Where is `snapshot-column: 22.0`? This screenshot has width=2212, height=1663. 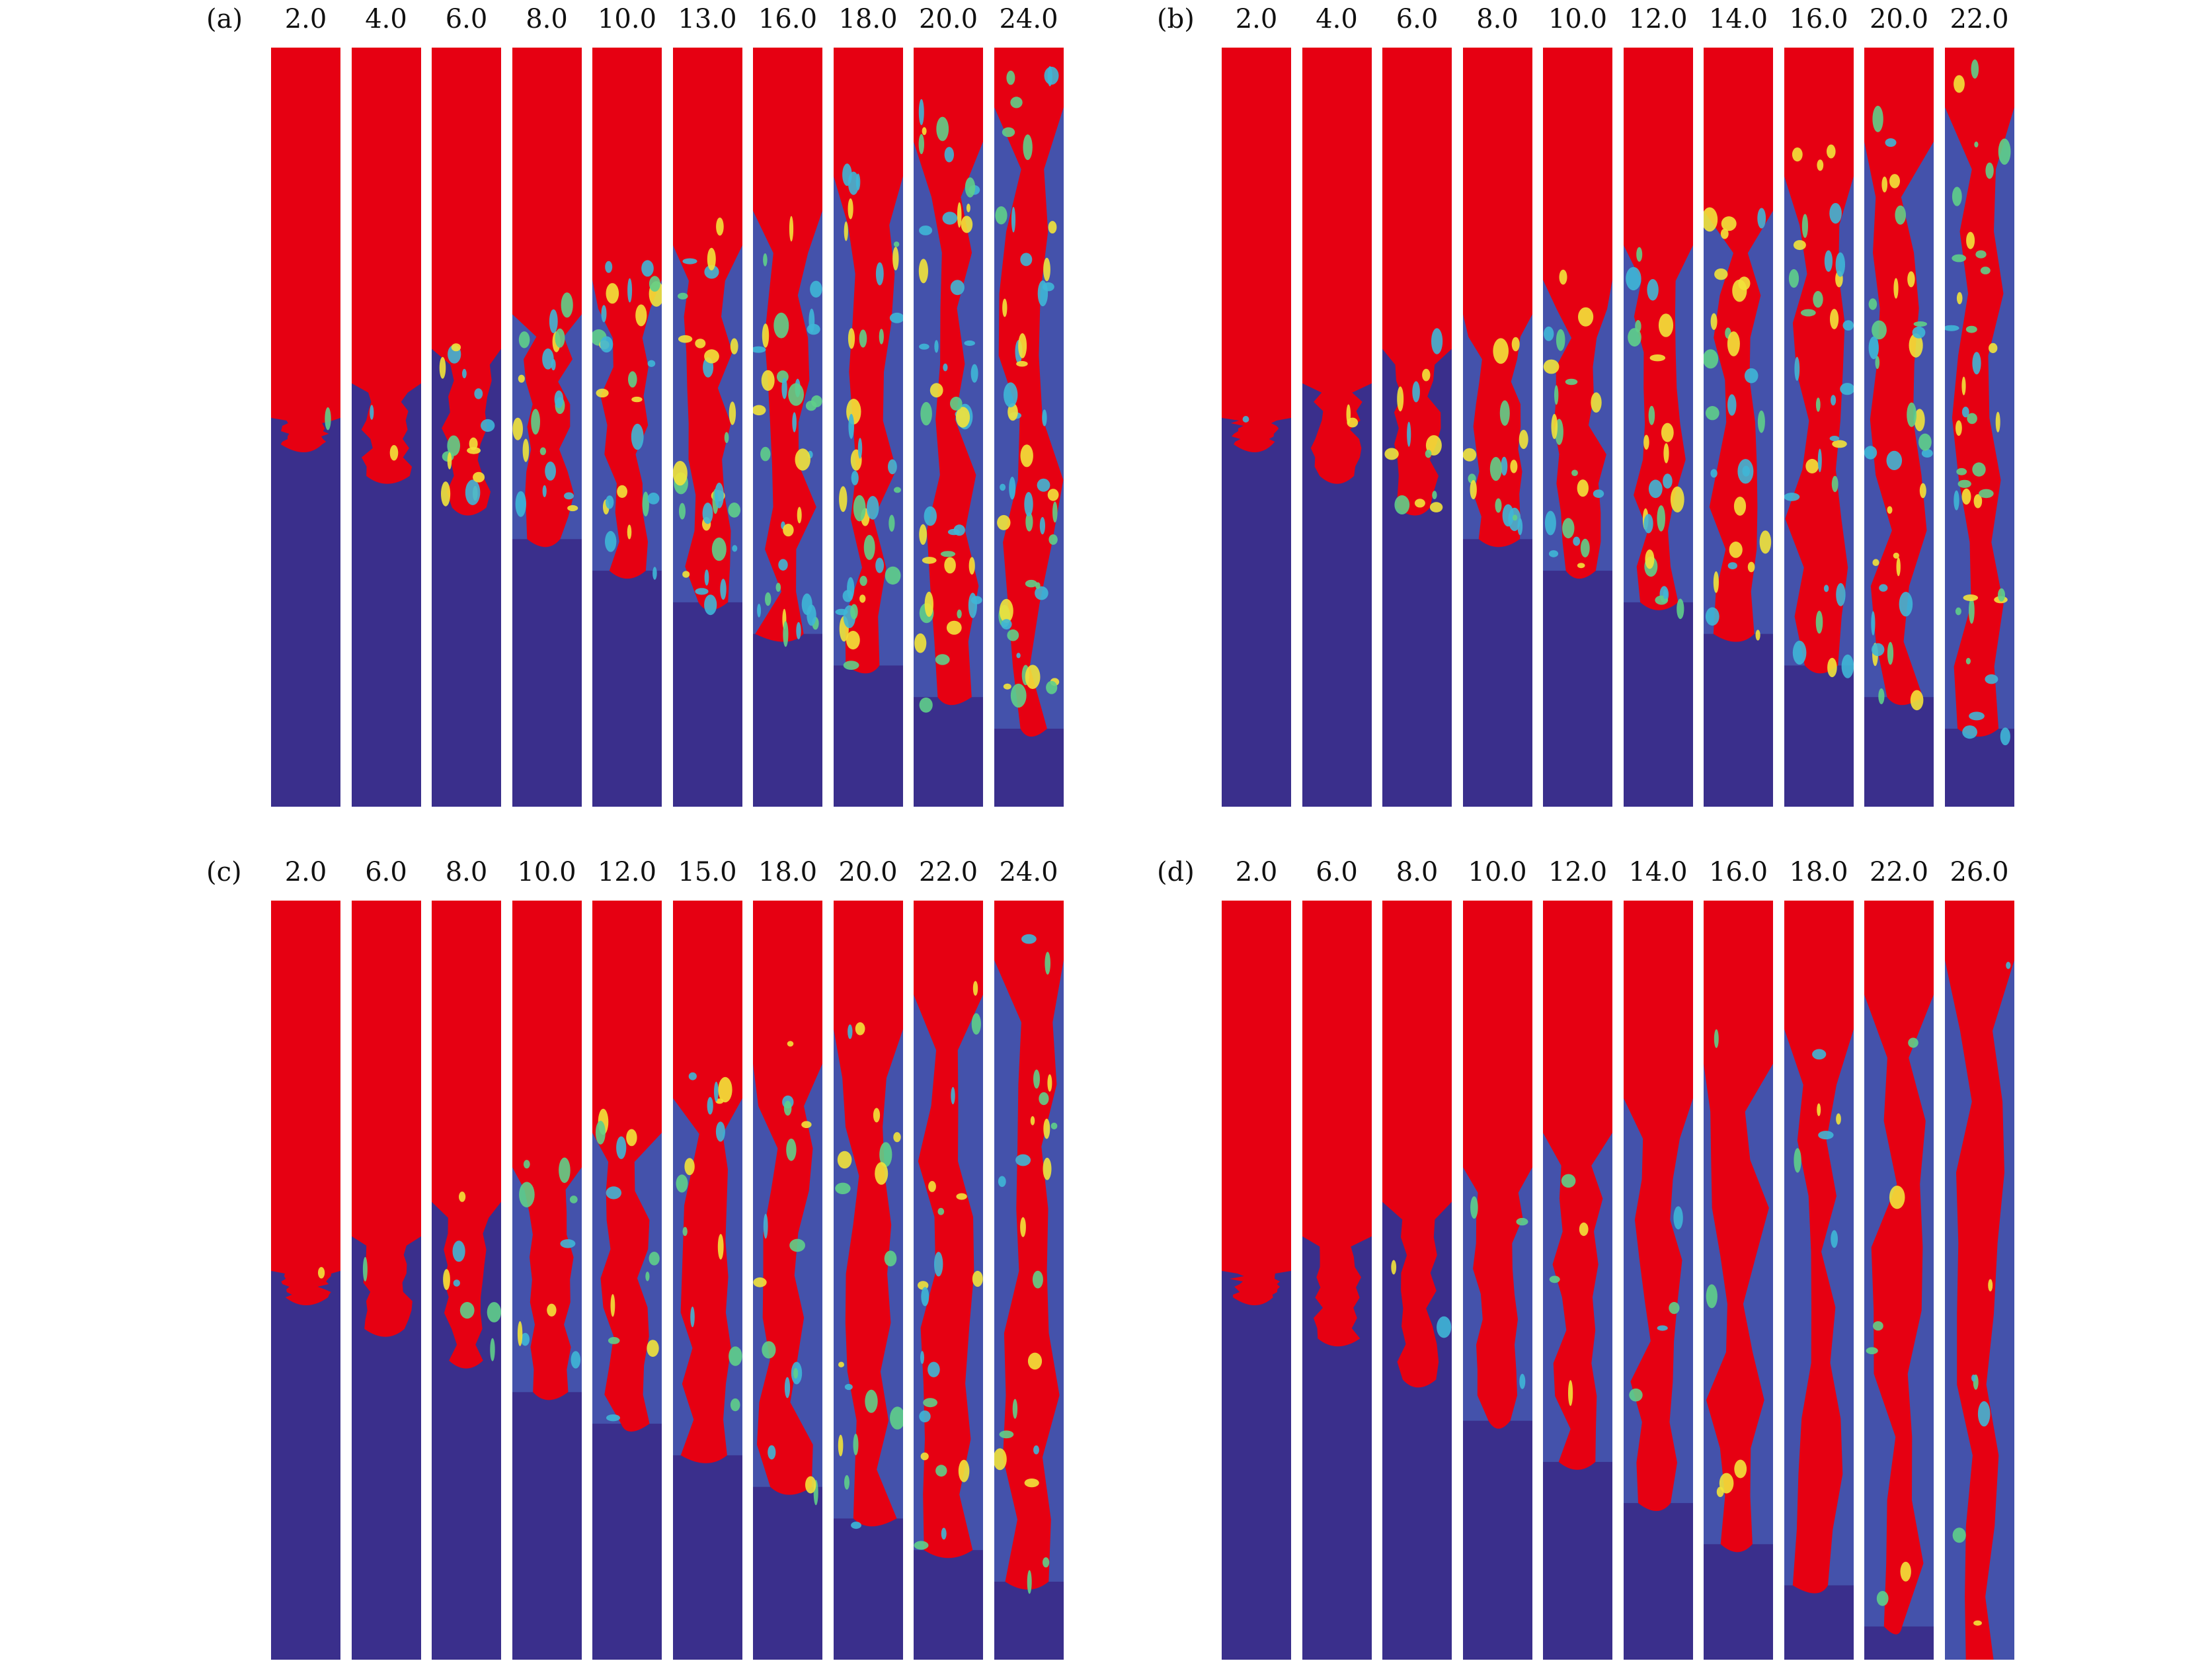
snapshot-column: 22.0 is located at coordinates (1979, 405).